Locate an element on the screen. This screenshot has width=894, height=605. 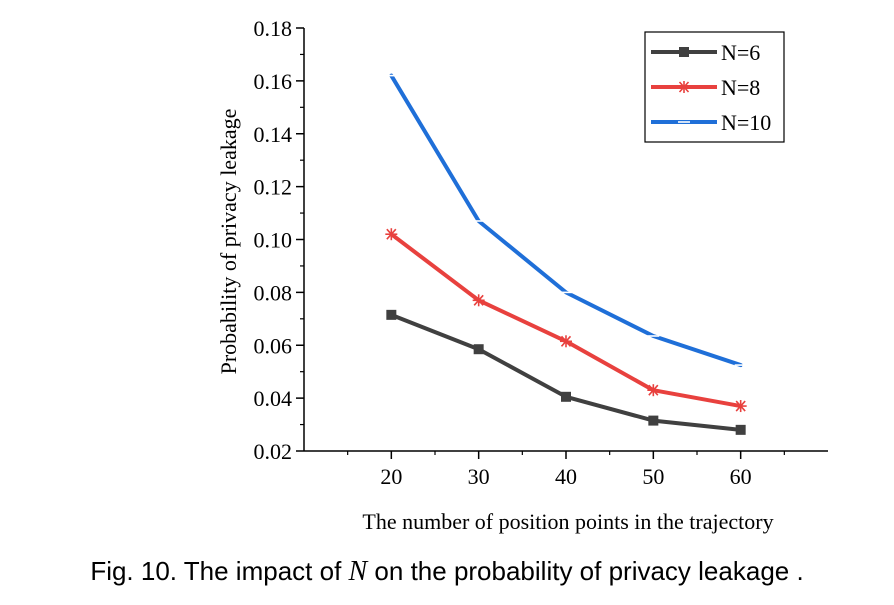
y-tick-label: 0.14 is located at coordinates (273, 134).